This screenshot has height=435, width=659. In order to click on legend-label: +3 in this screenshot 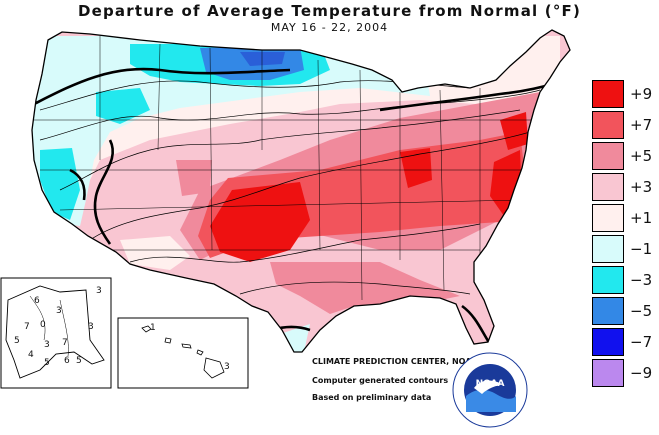, I will do `click(641, 187)`.